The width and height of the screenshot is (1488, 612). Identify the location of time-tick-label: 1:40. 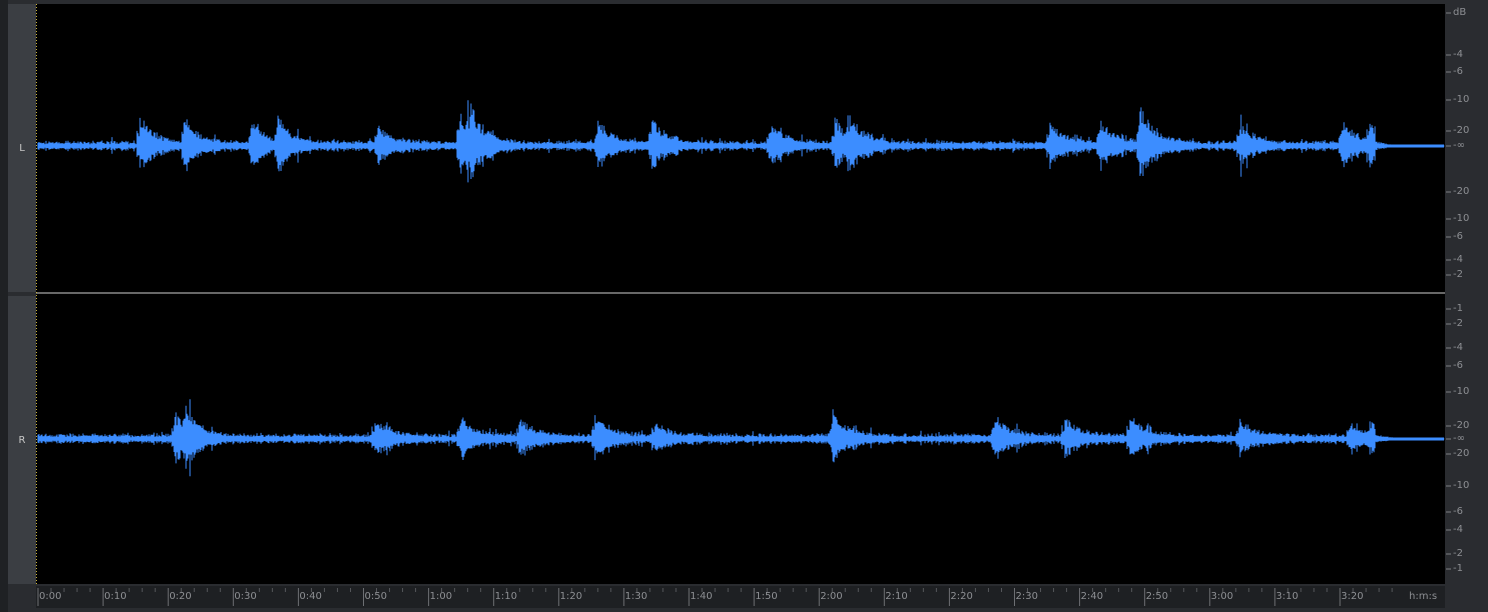
(701, 596).